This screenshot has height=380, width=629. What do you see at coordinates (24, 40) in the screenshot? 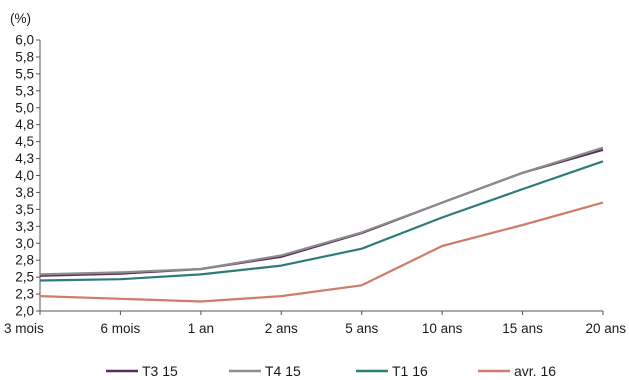
I see `y-tick-label: 6,0` at bounding box center [24, 40].